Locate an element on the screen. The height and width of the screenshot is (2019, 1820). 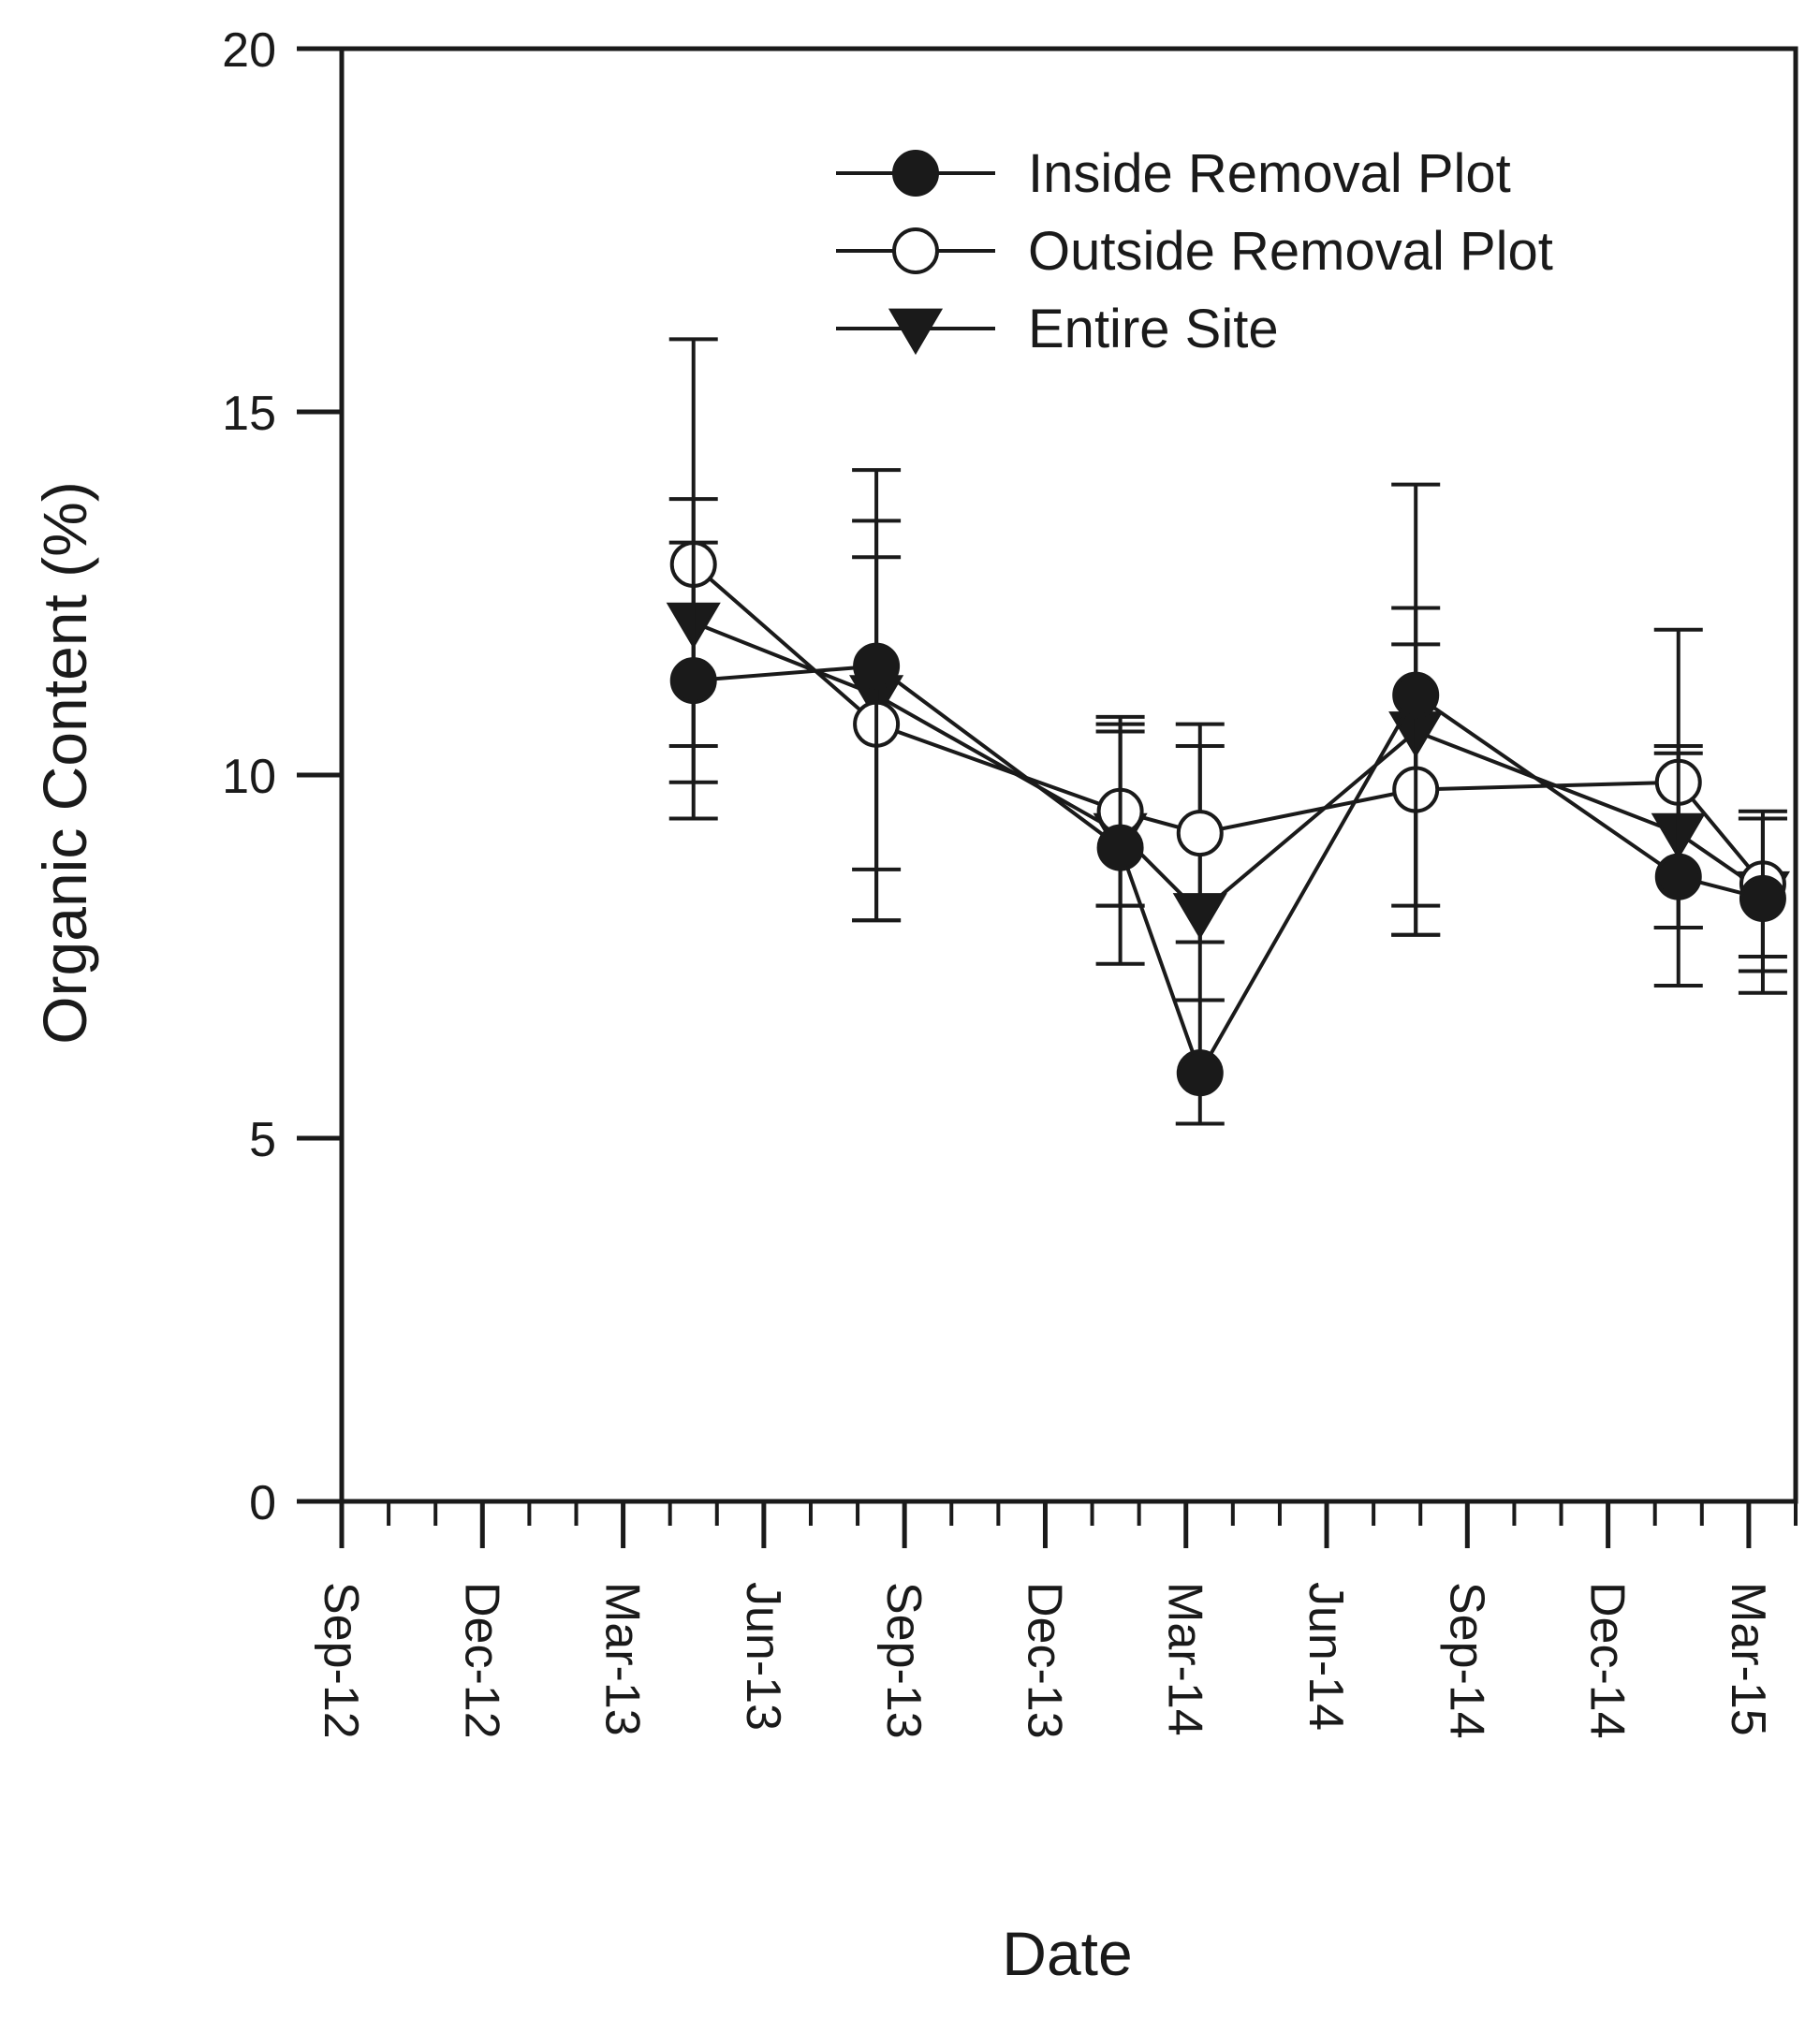
x-axis-title: Date is located at coordinates (1067, 1953).